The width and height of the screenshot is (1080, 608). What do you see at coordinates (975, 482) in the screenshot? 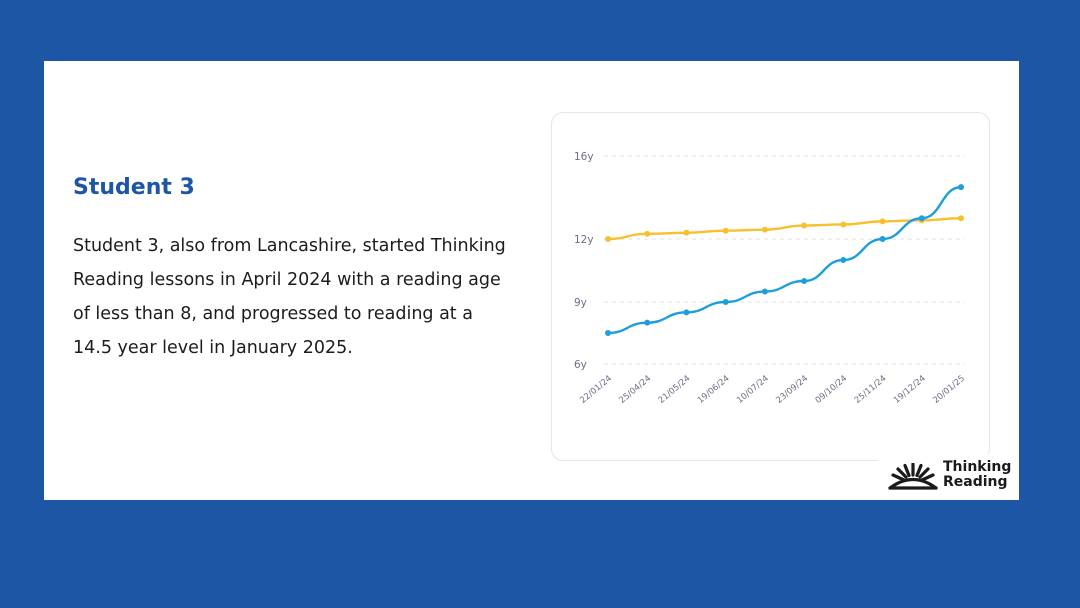
I see `logo-line-2: Reading` at bounding box center [975, 482].